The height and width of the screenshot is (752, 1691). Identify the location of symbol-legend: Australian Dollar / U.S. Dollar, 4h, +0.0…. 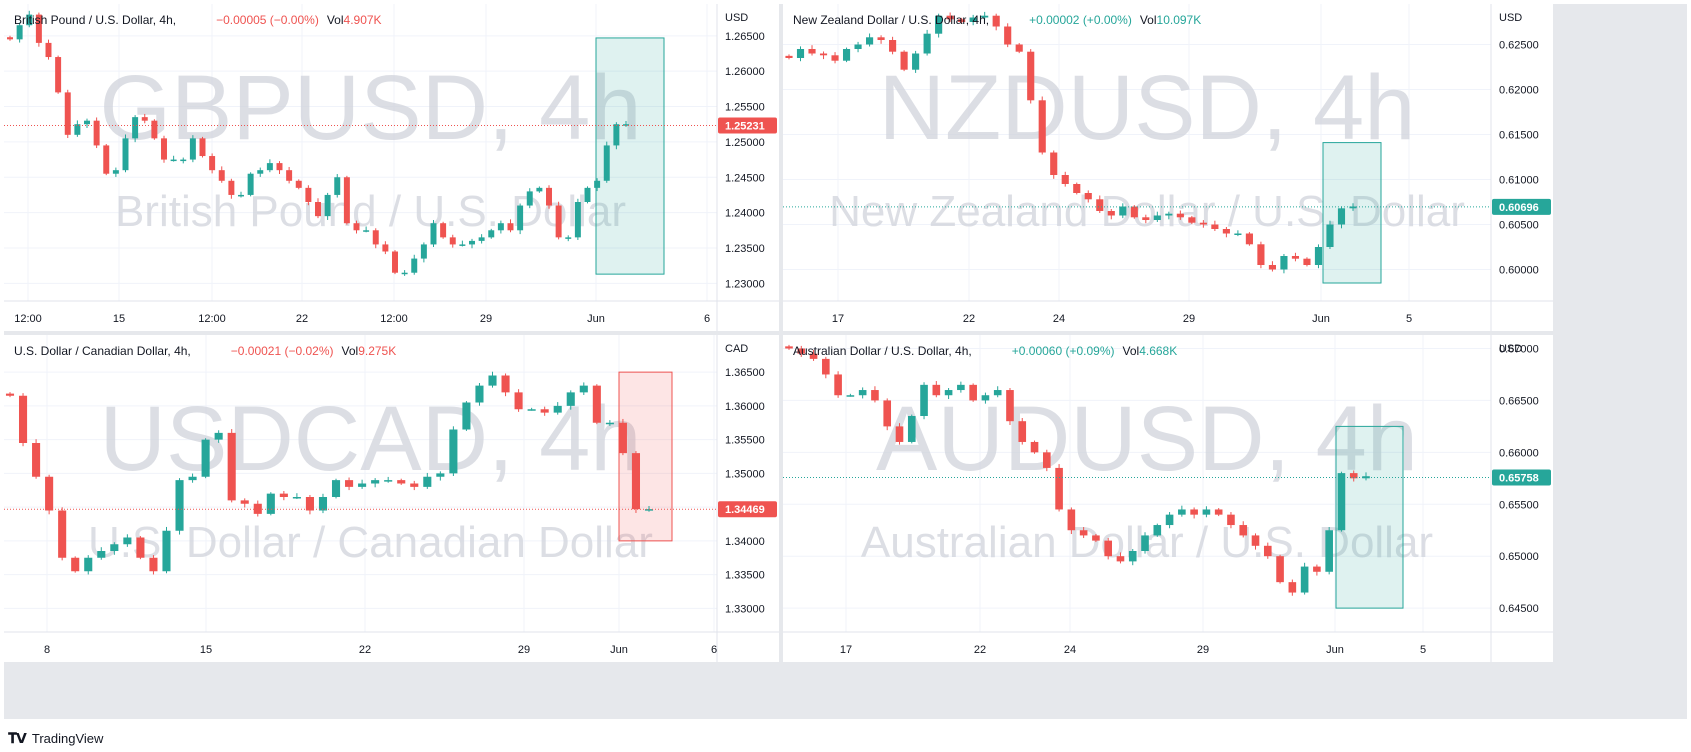
(985, 351).